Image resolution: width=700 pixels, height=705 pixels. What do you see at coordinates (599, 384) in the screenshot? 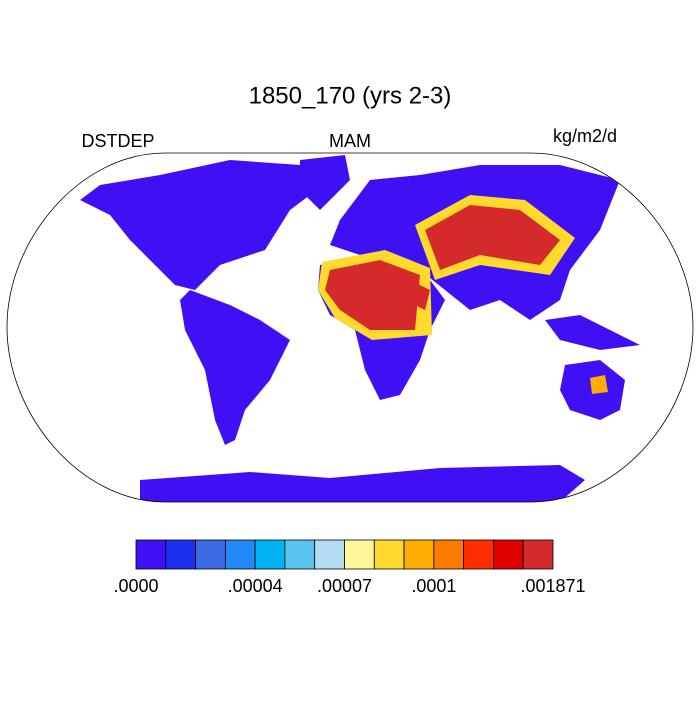
I see `dust-spot` at bounding box center [599, 384].